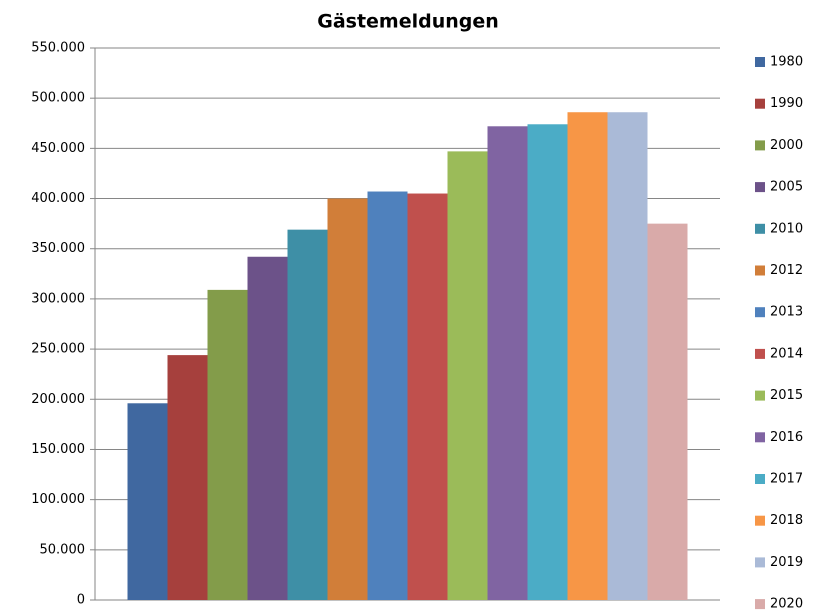 This screenshot has width=819, height=612. I want to click on y-tick-label: 300.000, so click(58, 298).